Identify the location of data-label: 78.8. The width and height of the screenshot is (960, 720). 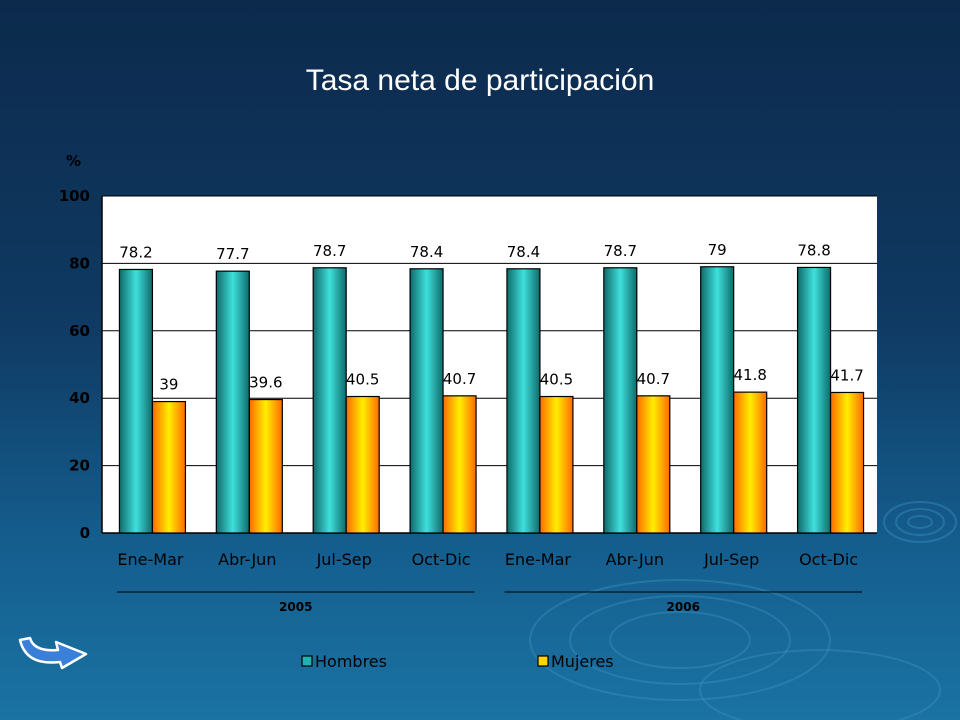
(813, 250).